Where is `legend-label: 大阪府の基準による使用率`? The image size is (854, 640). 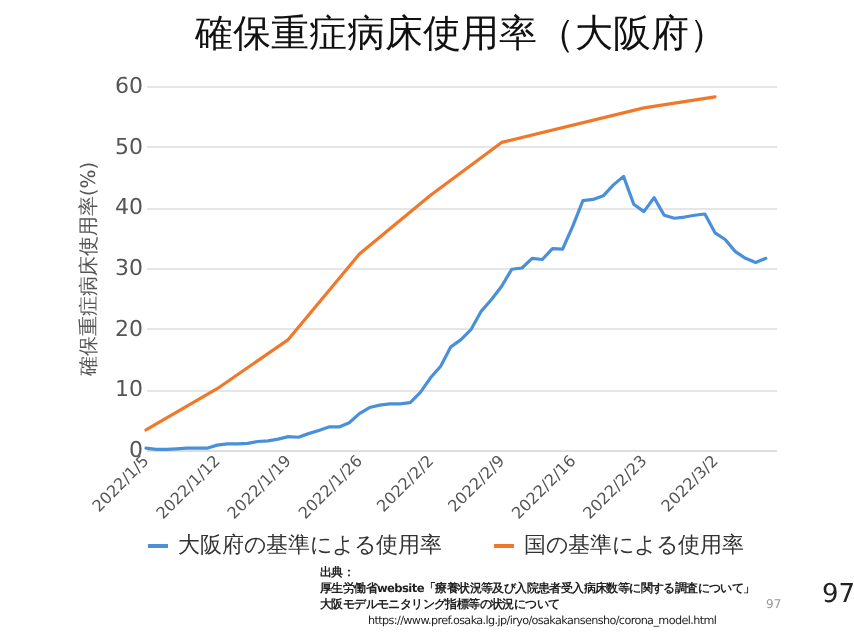
legend-label: 大阪府の基準による使用率 is located at coordinates (310, 545).